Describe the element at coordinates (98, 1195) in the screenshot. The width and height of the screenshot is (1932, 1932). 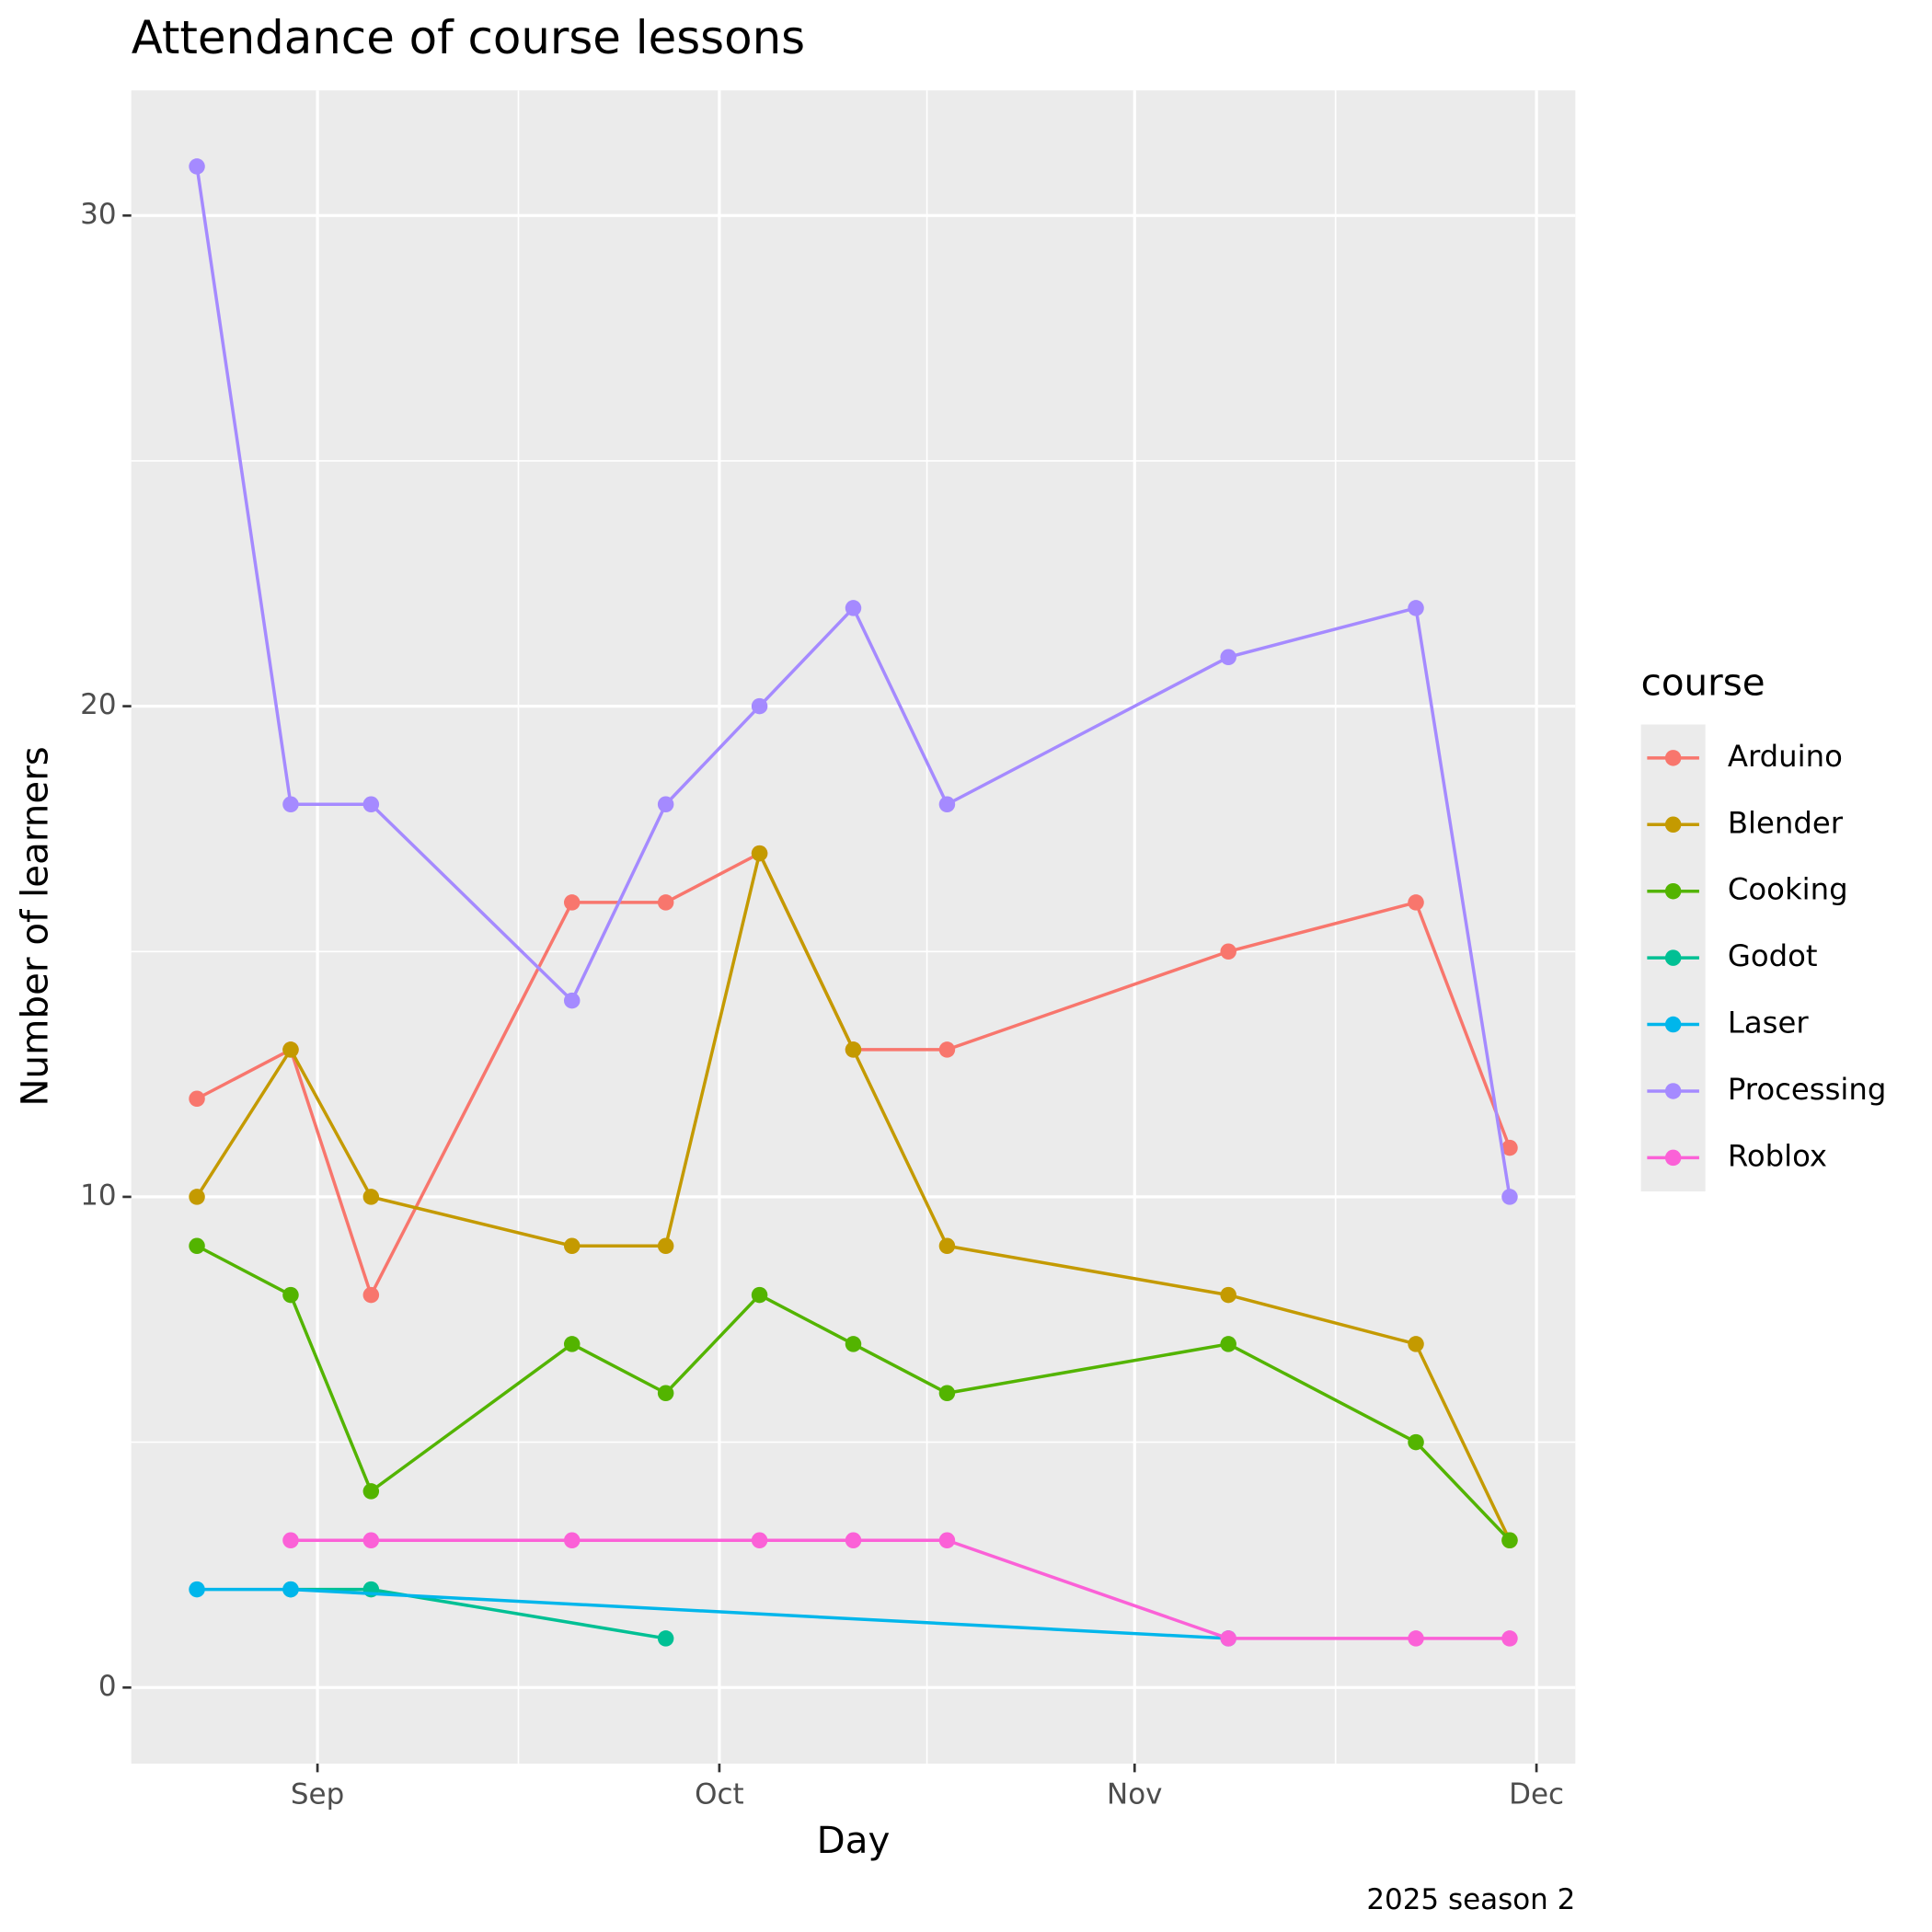
I see `y-tick-label: 10` at that location.